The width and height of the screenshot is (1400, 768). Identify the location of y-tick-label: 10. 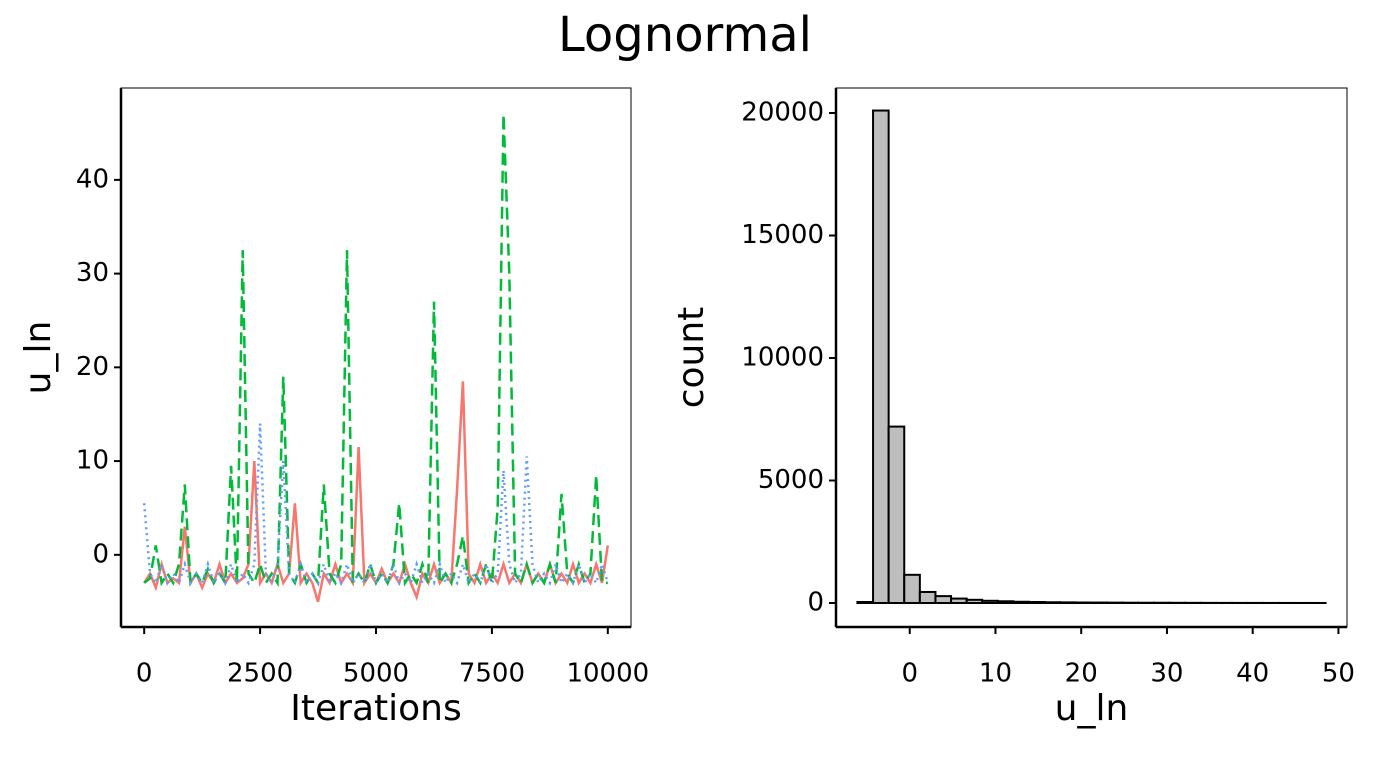
(92, 461).